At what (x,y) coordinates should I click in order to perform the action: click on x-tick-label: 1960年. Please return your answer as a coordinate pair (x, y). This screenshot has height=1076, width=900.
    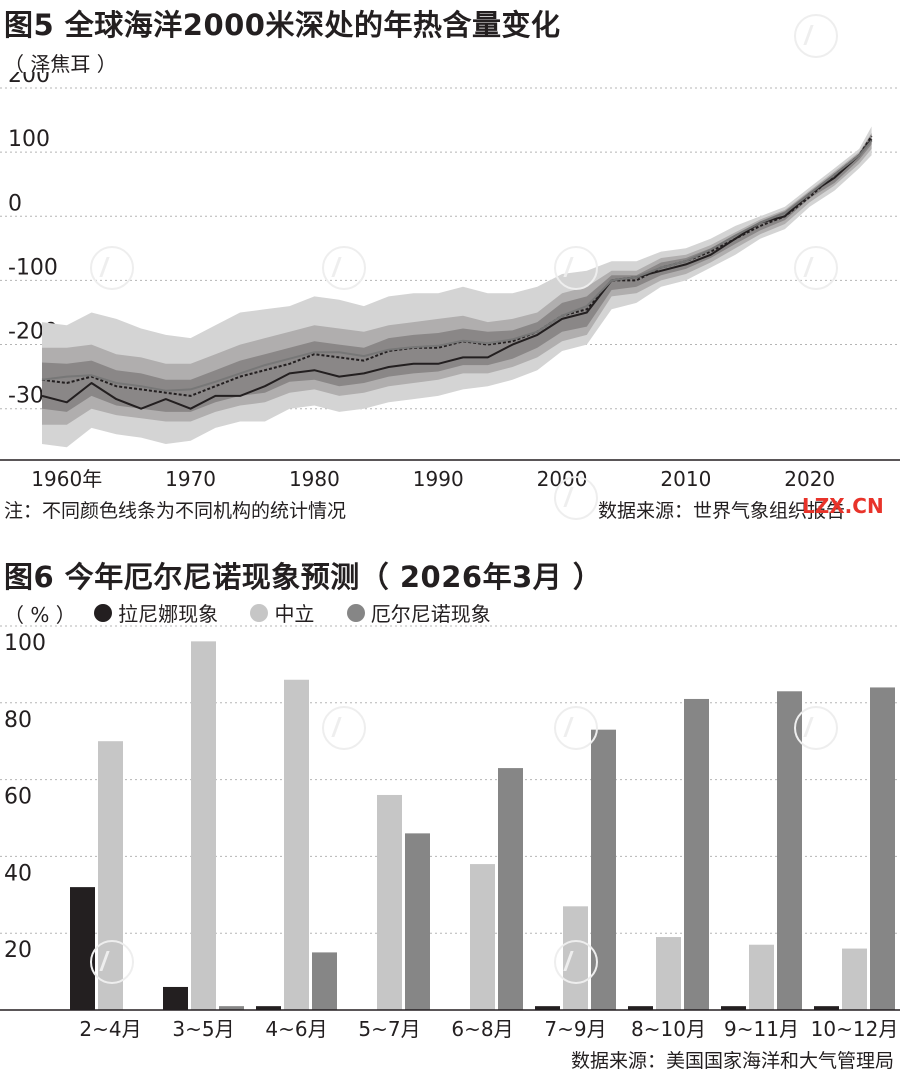
    Looking at the image, I should click on (66, 479).